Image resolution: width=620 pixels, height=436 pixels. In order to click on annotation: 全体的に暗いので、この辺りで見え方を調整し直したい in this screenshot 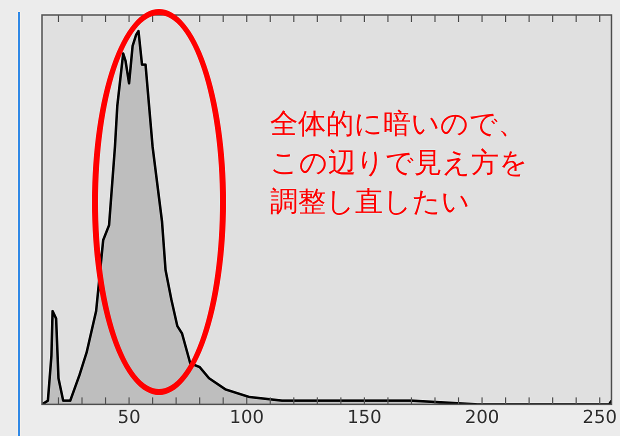, I will do `click(399, 163)`.